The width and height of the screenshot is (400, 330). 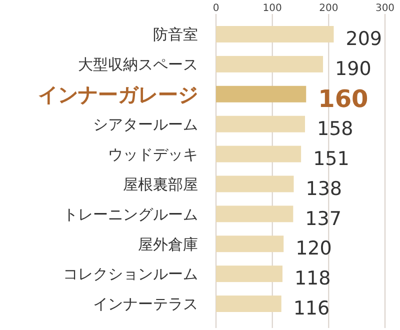 I want to click on y-tick-label: ウッドデッキ, so click(x=153, y=154).